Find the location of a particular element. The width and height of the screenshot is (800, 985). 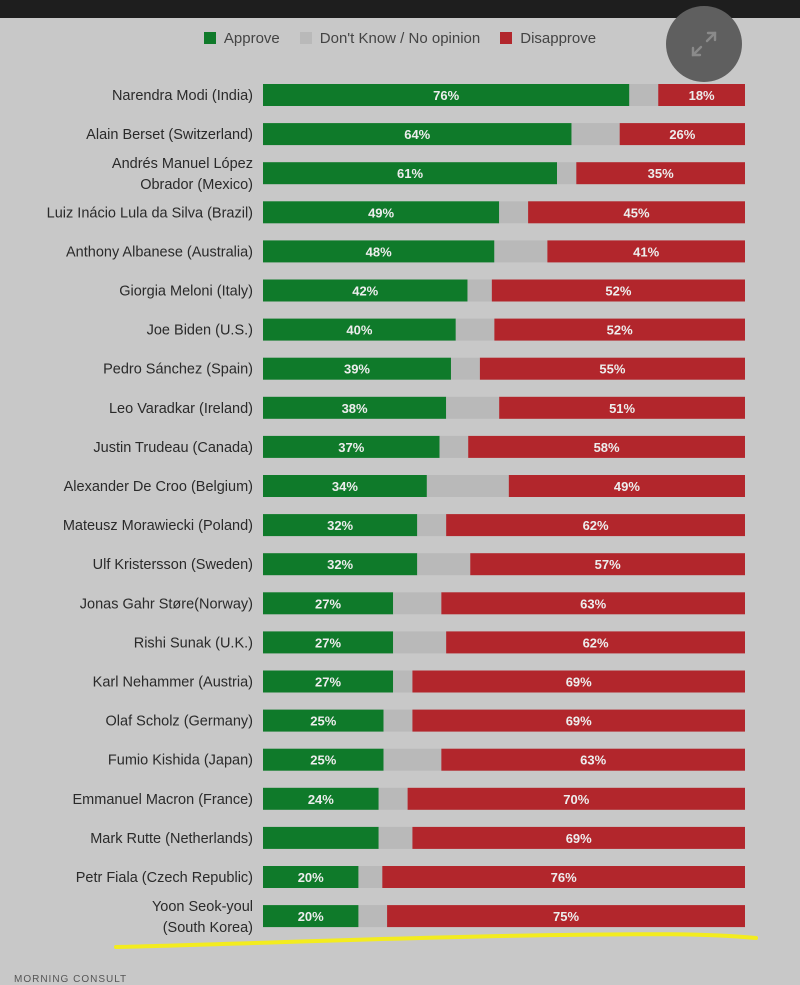

value-label-disapprove: 69% is located at coordinates (579, 721).